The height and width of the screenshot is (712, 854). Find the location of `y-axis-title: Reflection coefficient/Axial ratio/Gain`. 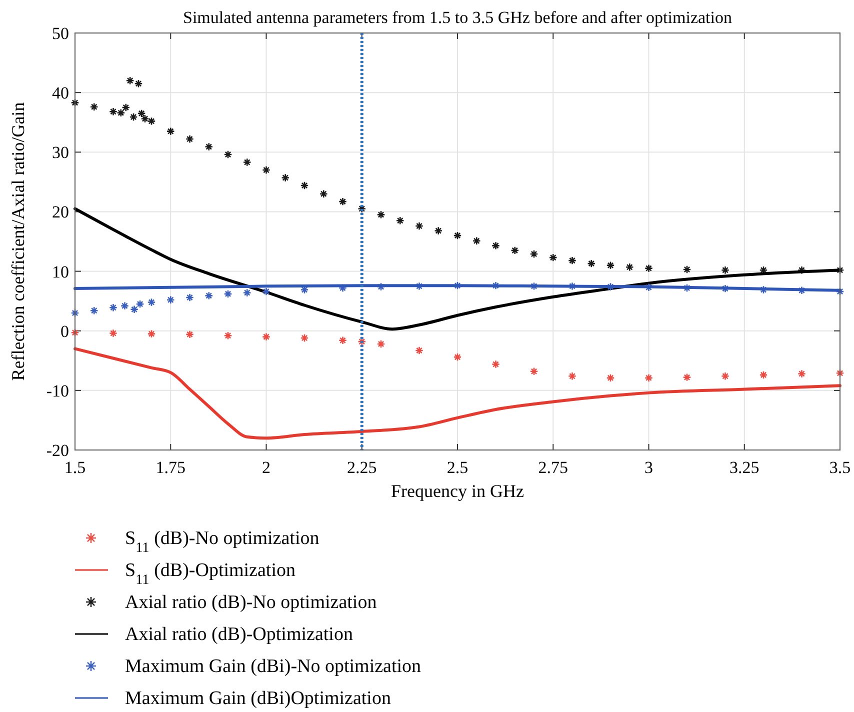

y-axis-title: Reflection coefficient/Axial ratio/Gain is located at coordinates (18, 241).